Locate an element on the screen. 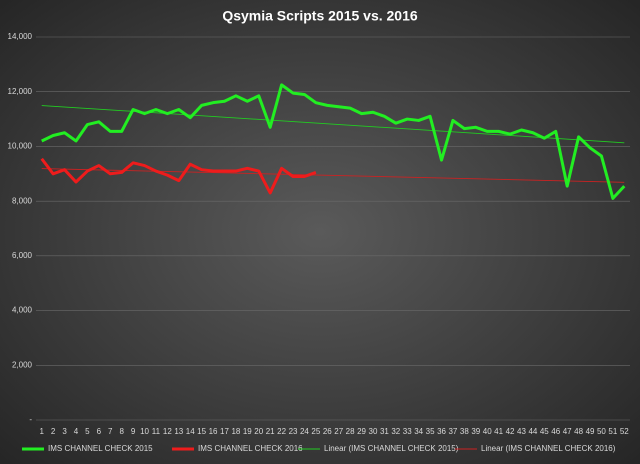  x-tick-label: 22 is located at coordinates (281, 431).